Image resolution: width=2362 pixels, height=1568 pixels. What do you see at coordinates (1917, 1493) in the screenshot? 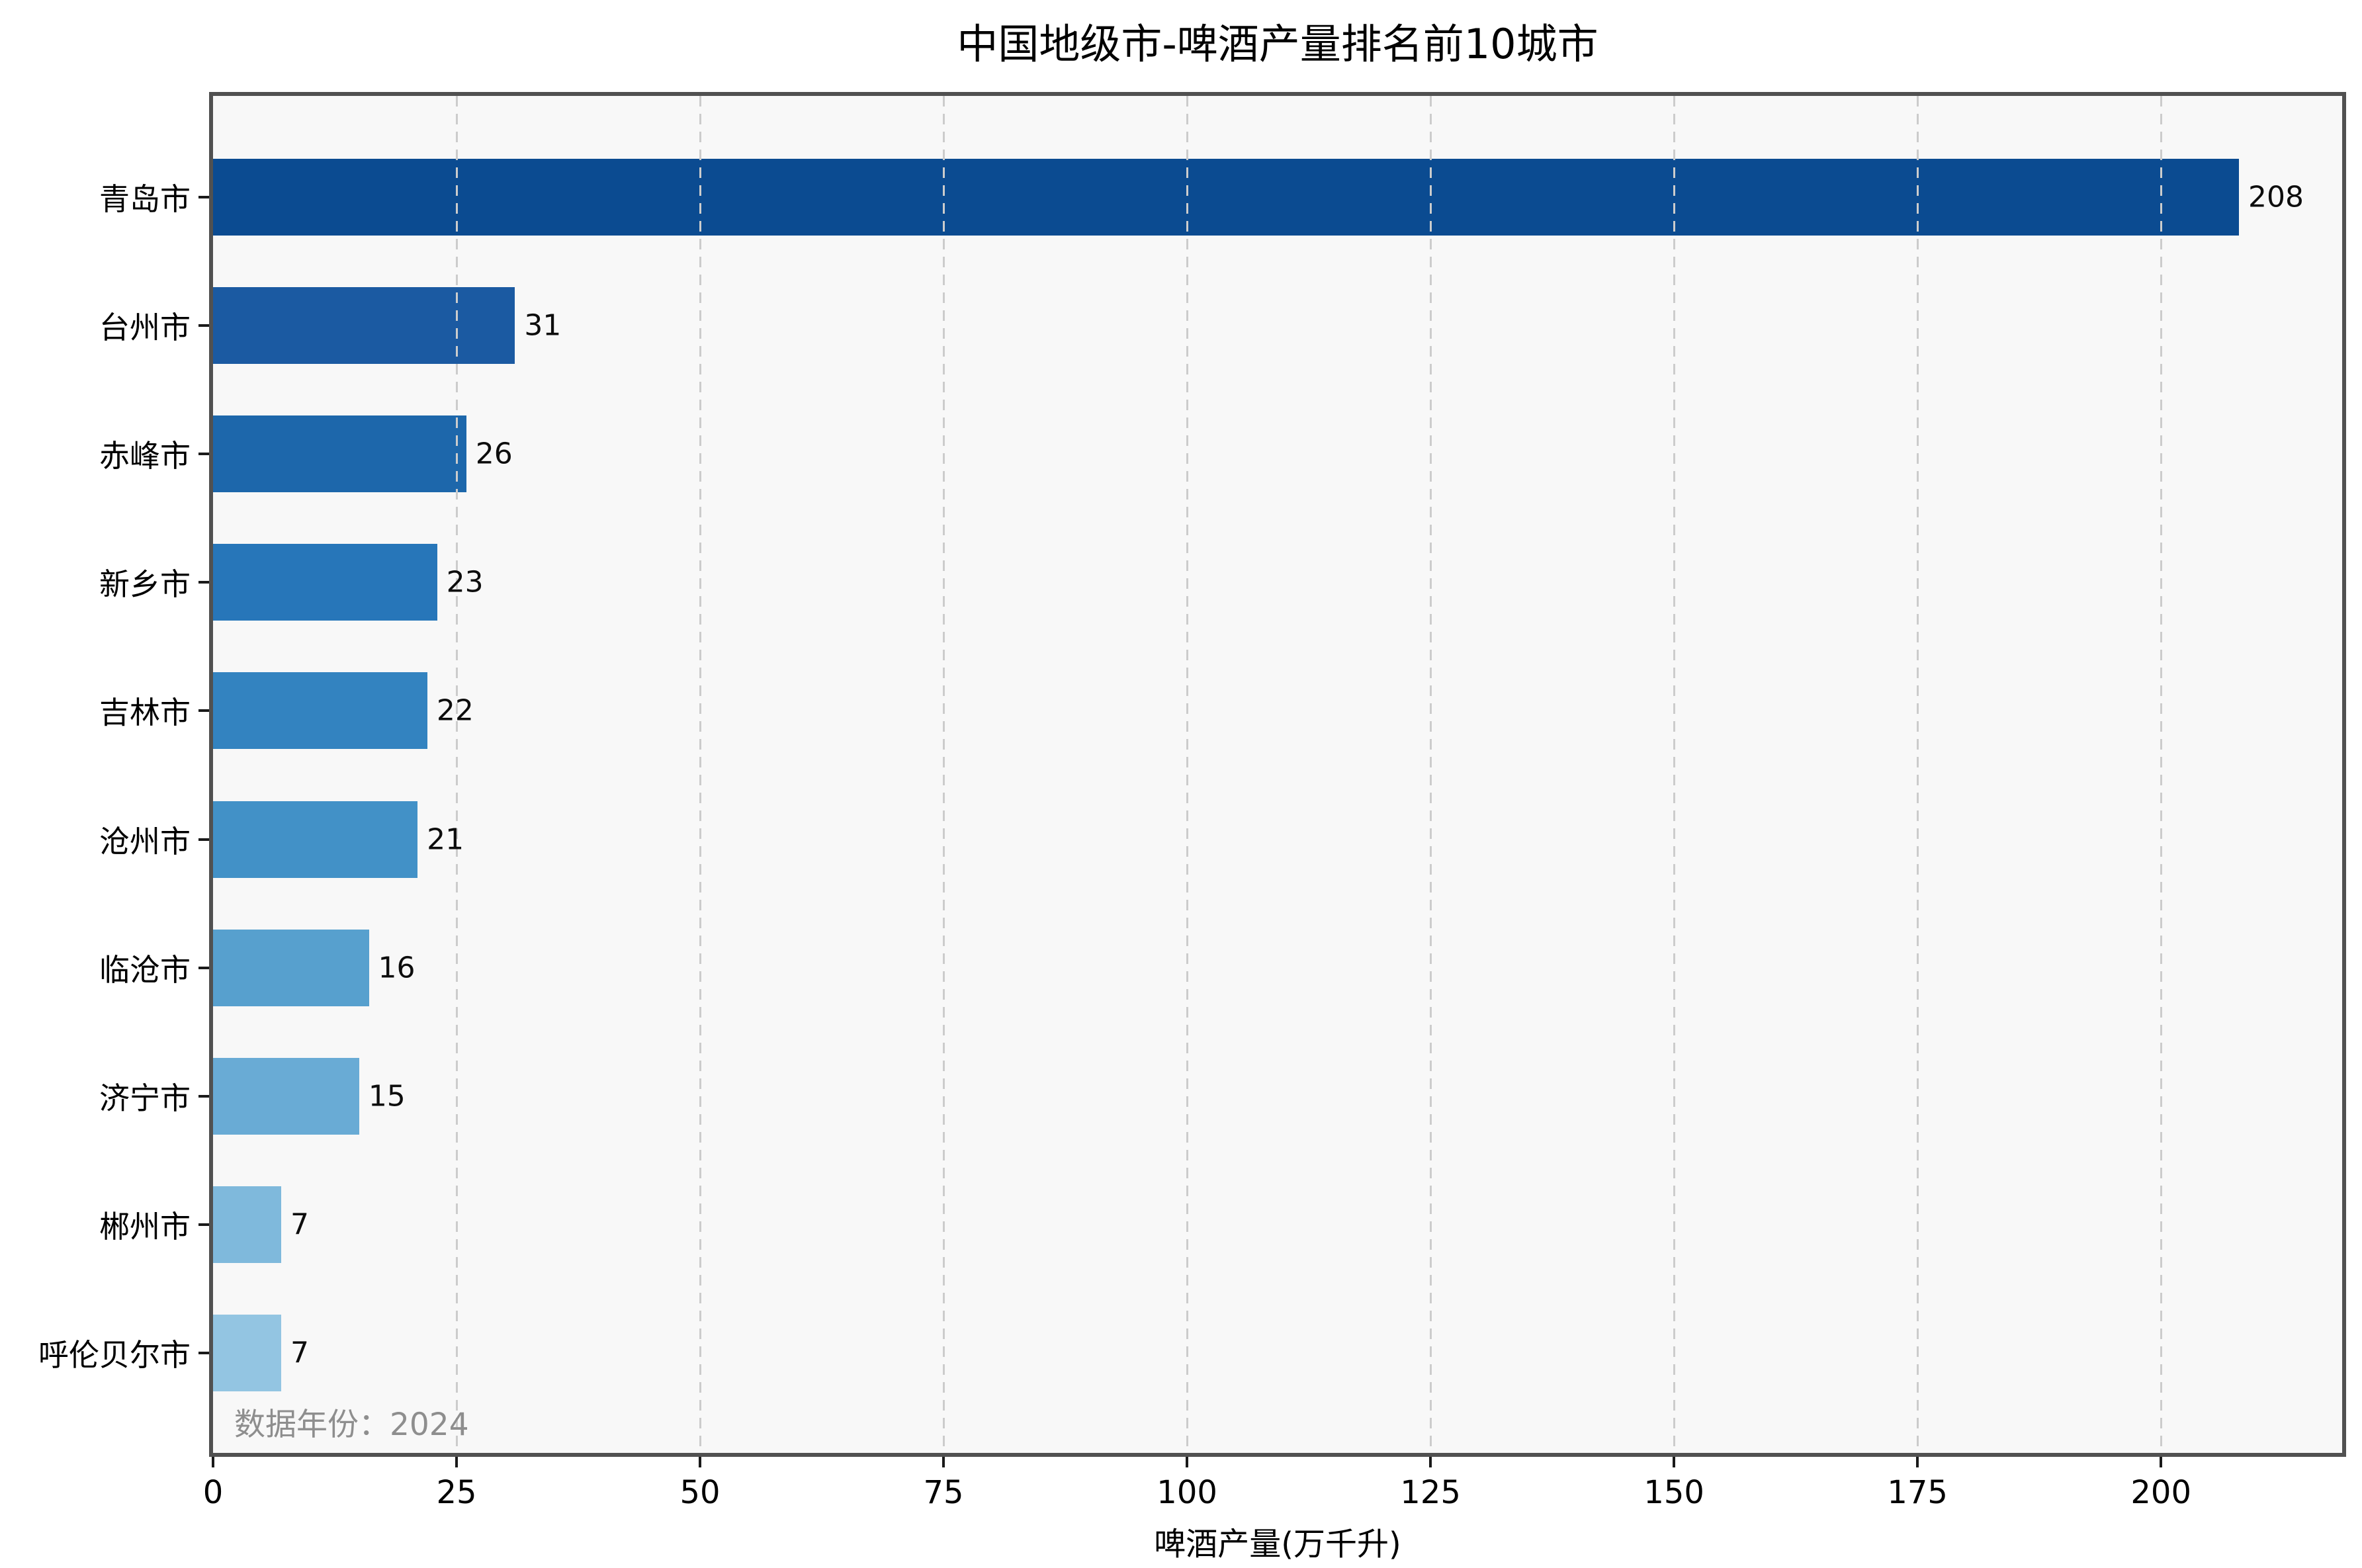
I see `x-tick-label: 175` at bounding box center [1917, 1493].